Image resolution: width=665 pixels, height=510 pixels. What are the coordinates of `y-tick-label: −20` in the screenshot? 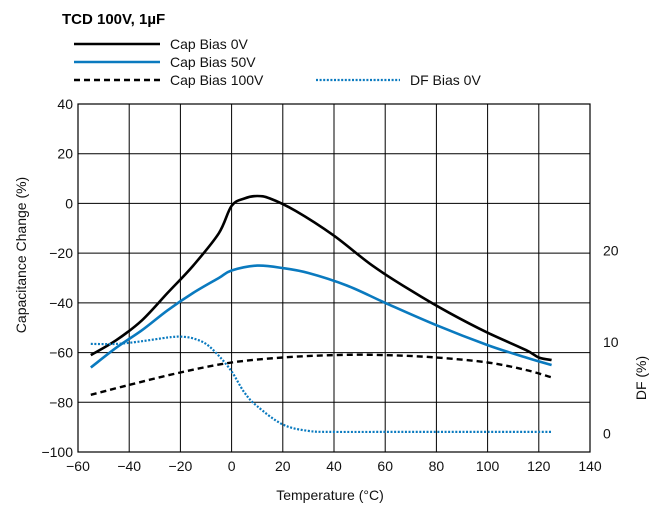 It's located at (61, 253).